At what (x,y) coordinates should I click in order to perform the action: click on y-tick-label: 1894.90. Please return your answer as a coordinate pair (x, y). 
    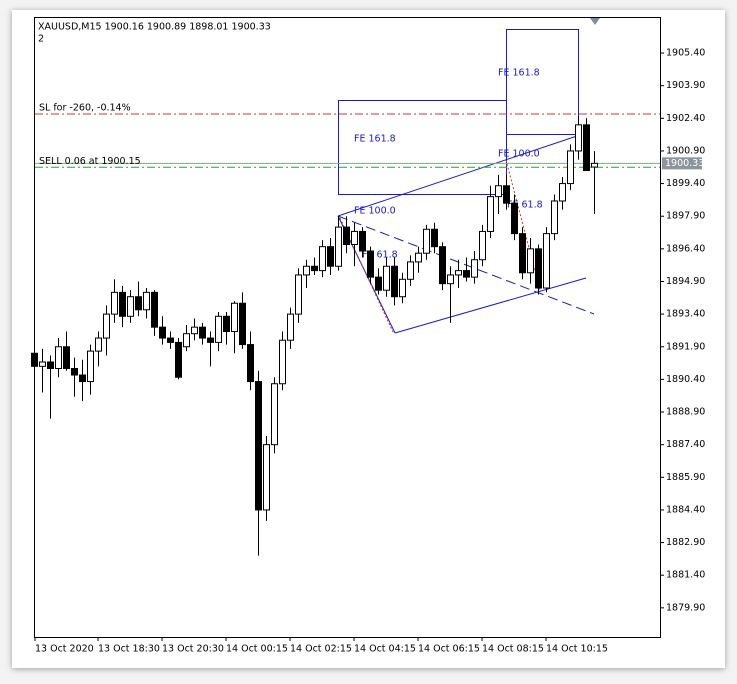
    Looking at the image, I should click on (685, 281).